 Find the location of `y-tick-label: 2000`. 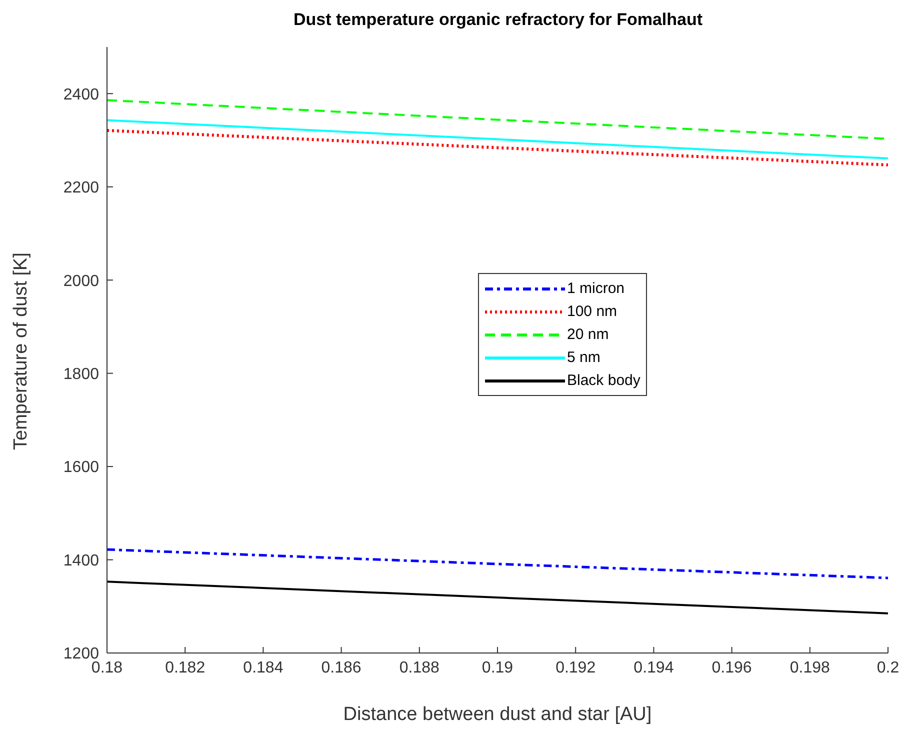

y-tick-label: 2000 is located at coordinates (81, 281).